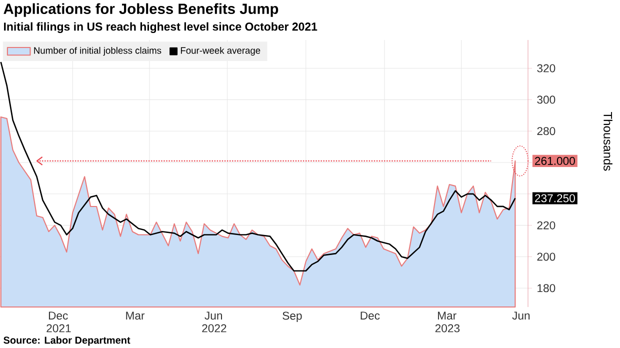  Describe the element at coordinates (98, 51) in the screenshot. I see `legend-label: Number of initial jobless claims` at that location.